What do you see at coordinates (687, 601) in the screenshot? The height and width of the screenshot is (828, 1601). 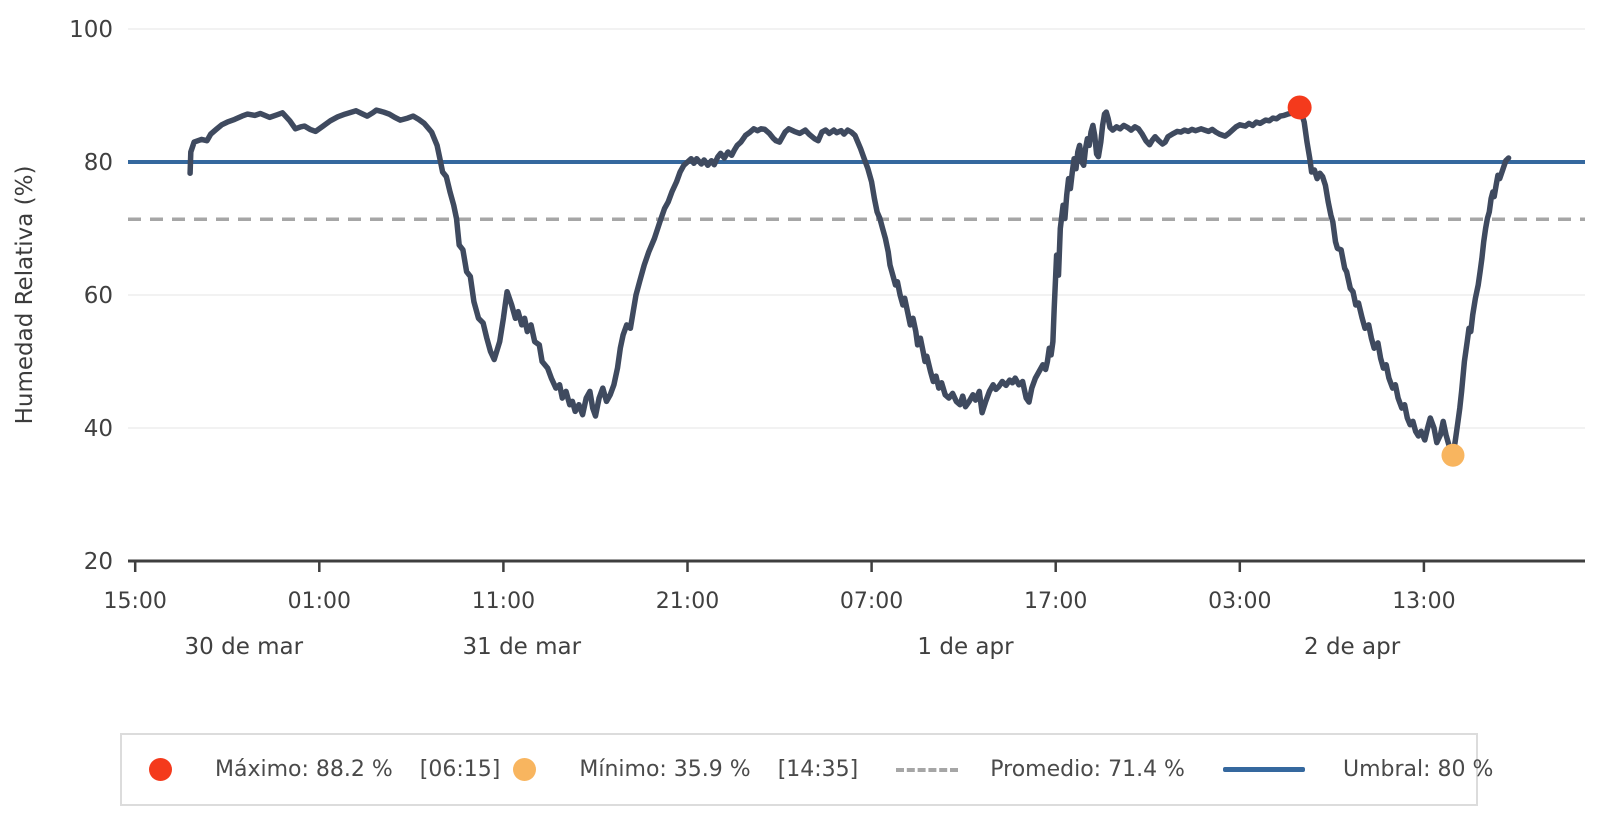 I see `x-tick-label: 21:00` at bounding box center [687, 601].